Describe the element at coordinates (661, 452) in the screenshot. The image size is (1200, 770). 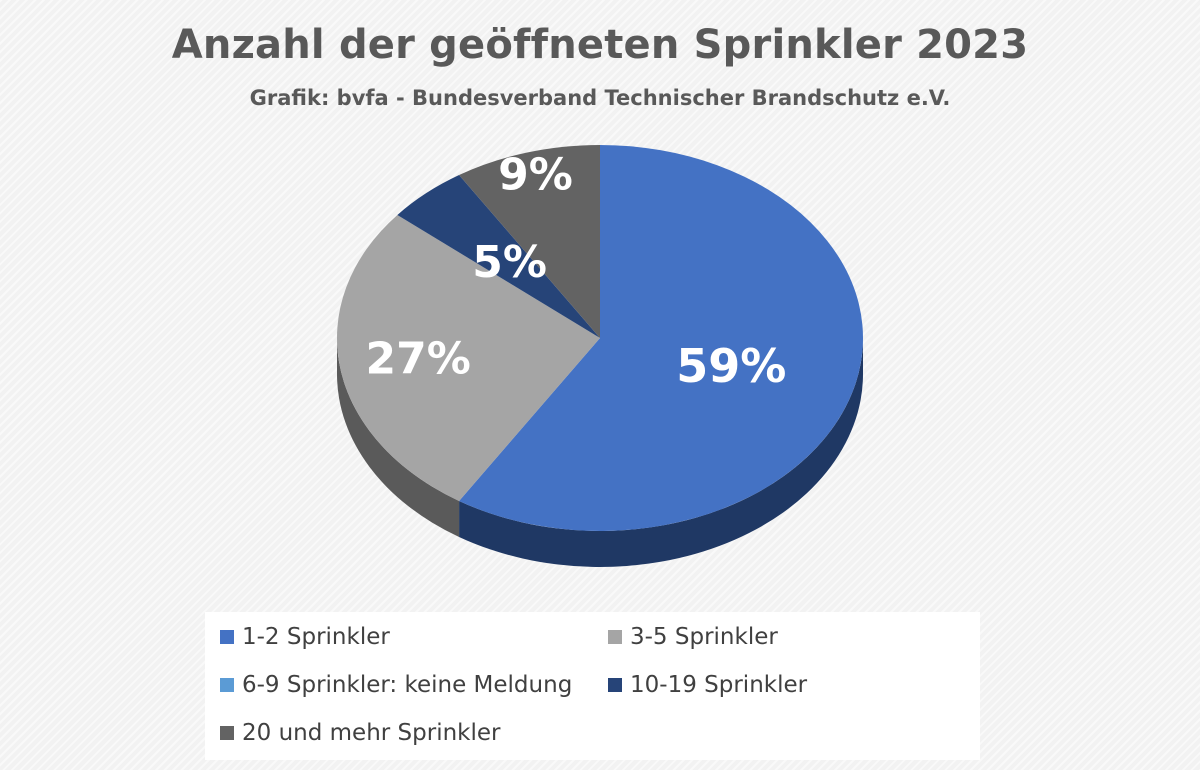
I see `pie-side-1-2-sprinkler` at that location.